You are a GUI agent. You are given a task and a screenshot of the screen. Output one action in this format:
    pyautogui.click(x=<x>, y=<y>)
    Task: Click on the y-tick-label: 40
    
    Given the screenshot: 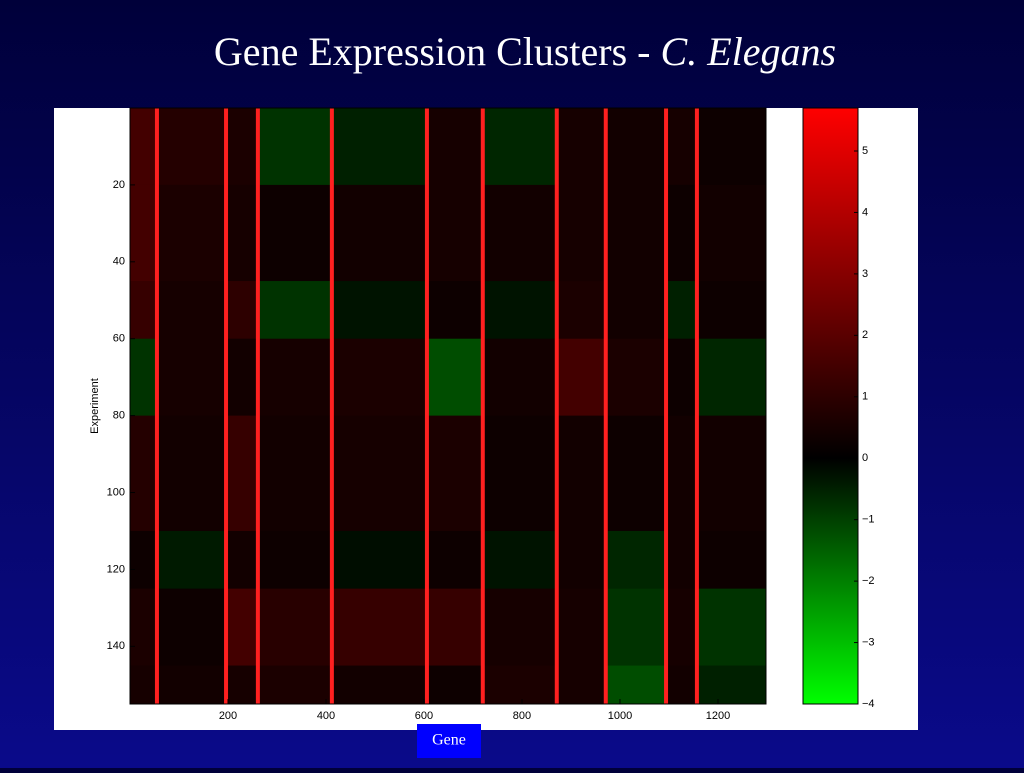 What is the action you would take?
    pyautogui.click(x=119, y=262)
    